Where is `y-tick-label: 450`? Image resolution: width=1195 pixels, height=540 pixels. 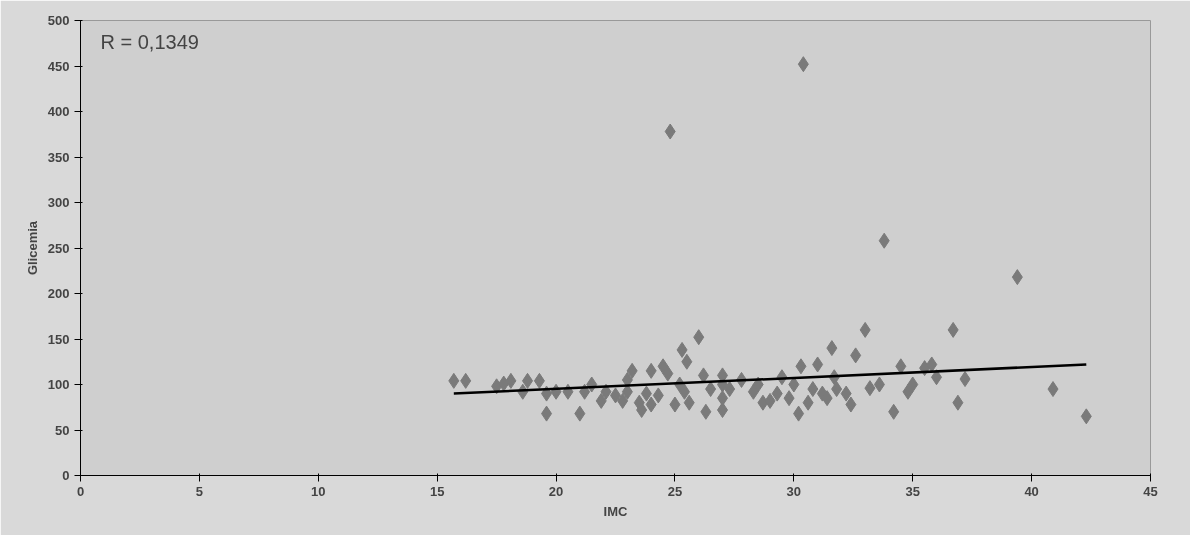 y-tick-label: 450 is located at coordinates (58, 66).